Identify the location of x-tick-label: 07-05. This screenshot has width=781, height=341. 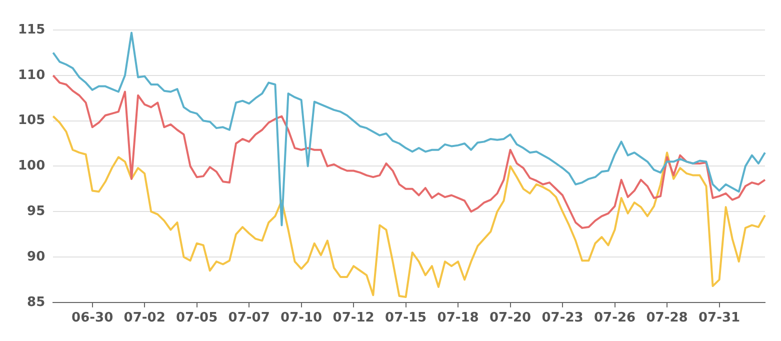
(197, 318).